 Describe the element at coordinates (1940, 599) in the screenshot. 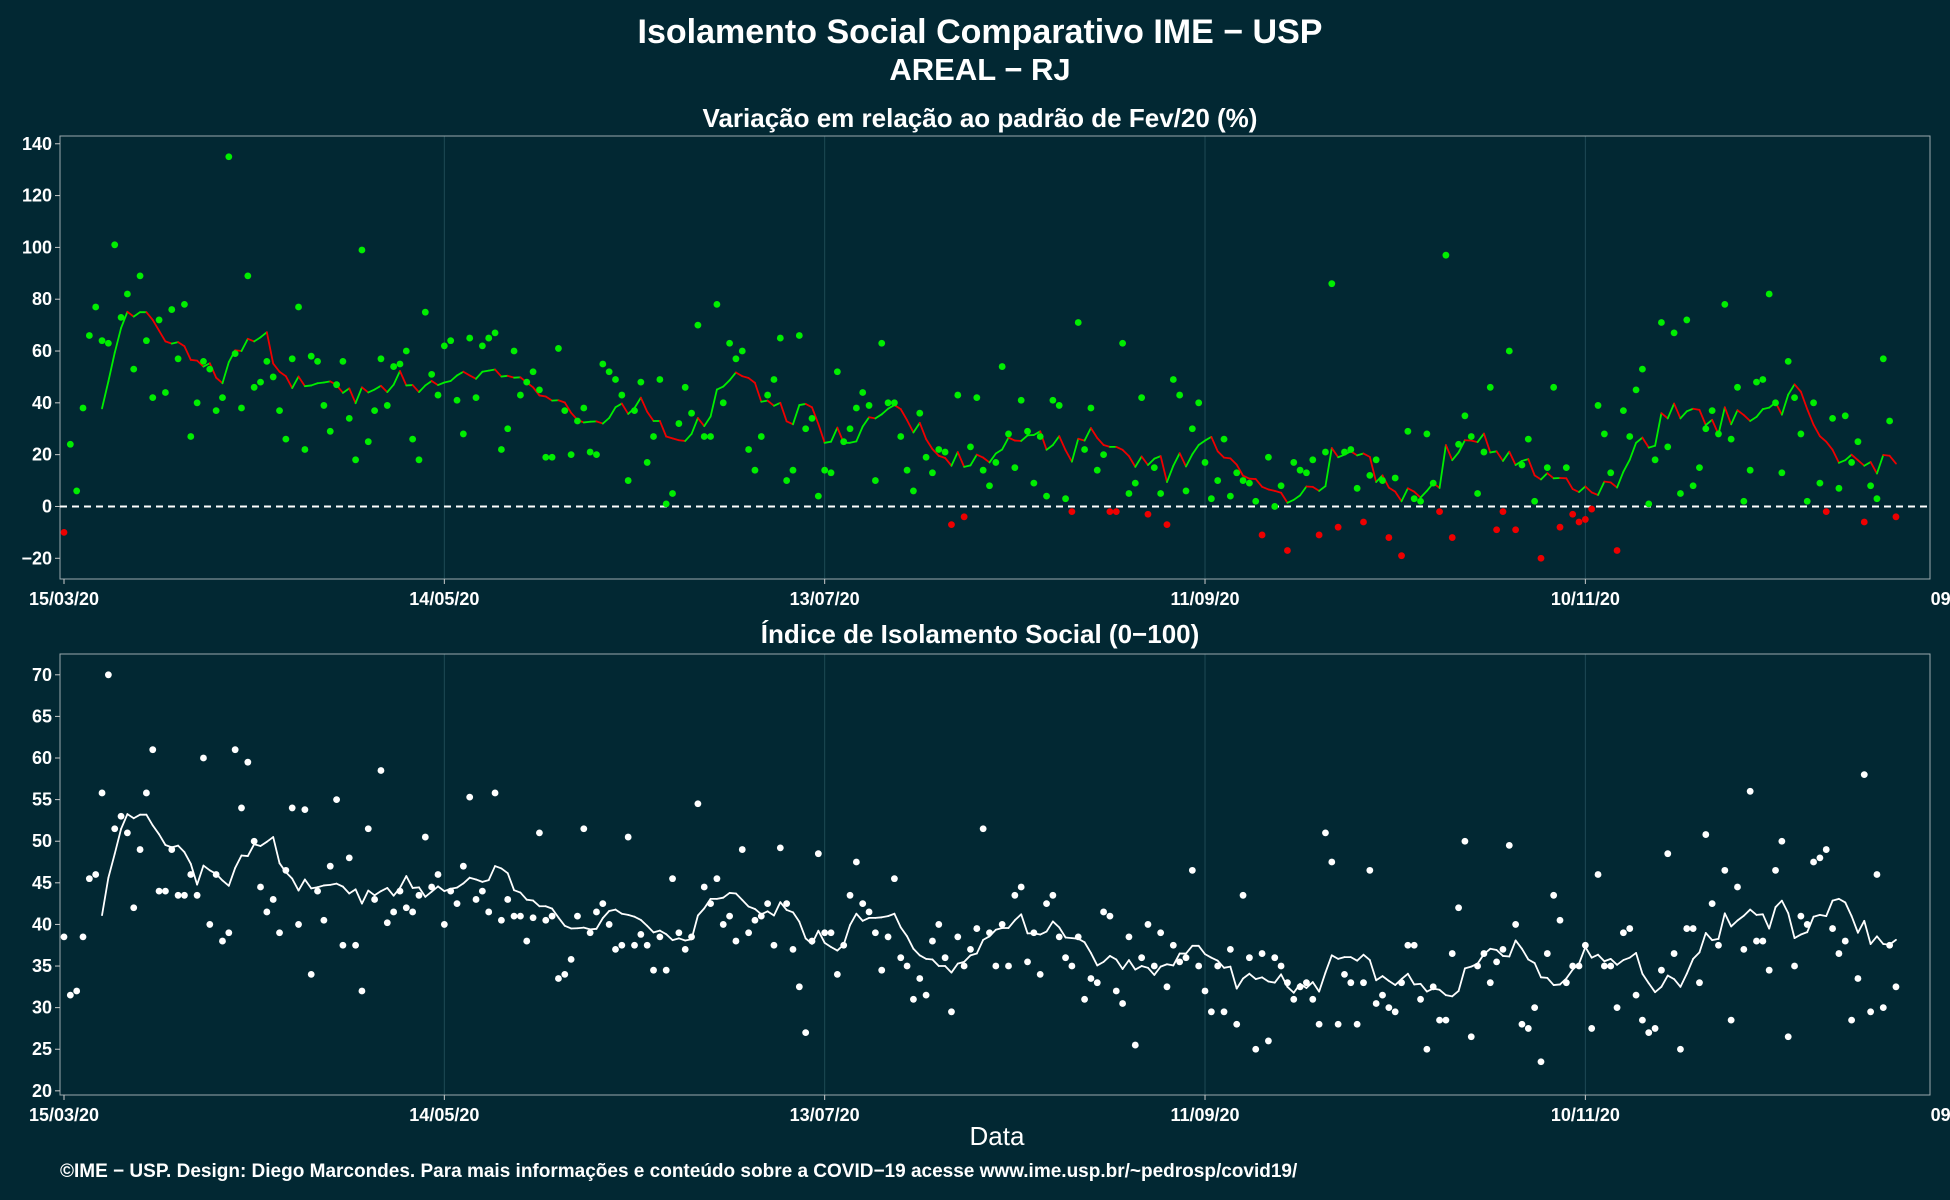

I see `x-tick-label: 09/01/21` at that location.